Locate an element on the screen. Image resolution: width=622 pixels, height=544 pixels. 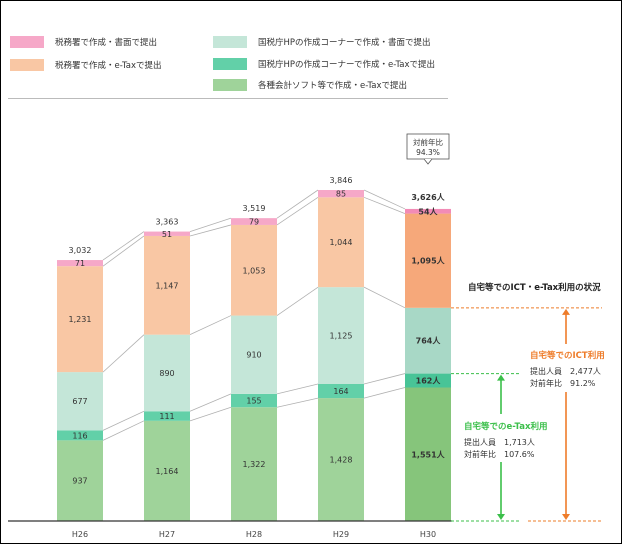
etax-yoy: 対前年比 107.6% is located at coordinates (499, 454).